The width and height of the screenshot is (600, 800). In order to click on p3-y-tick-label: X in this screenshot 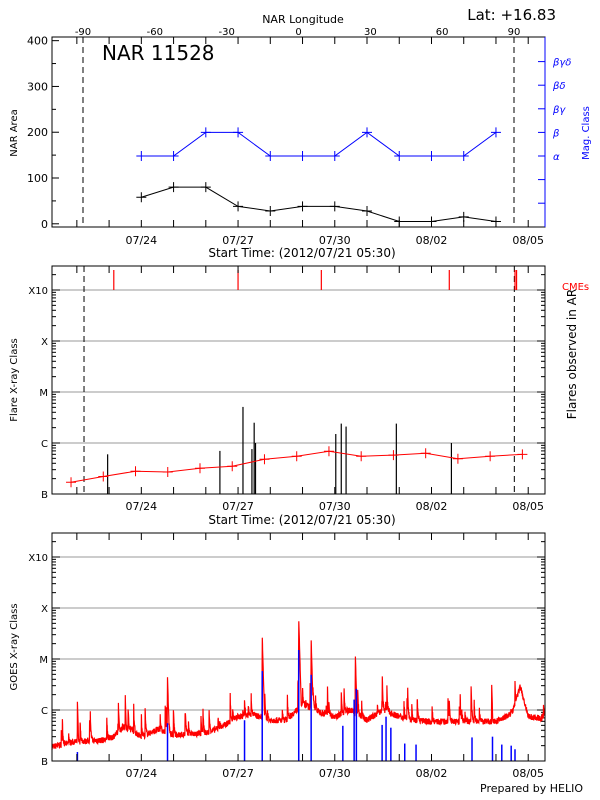, I will do `click(44, 609)`.